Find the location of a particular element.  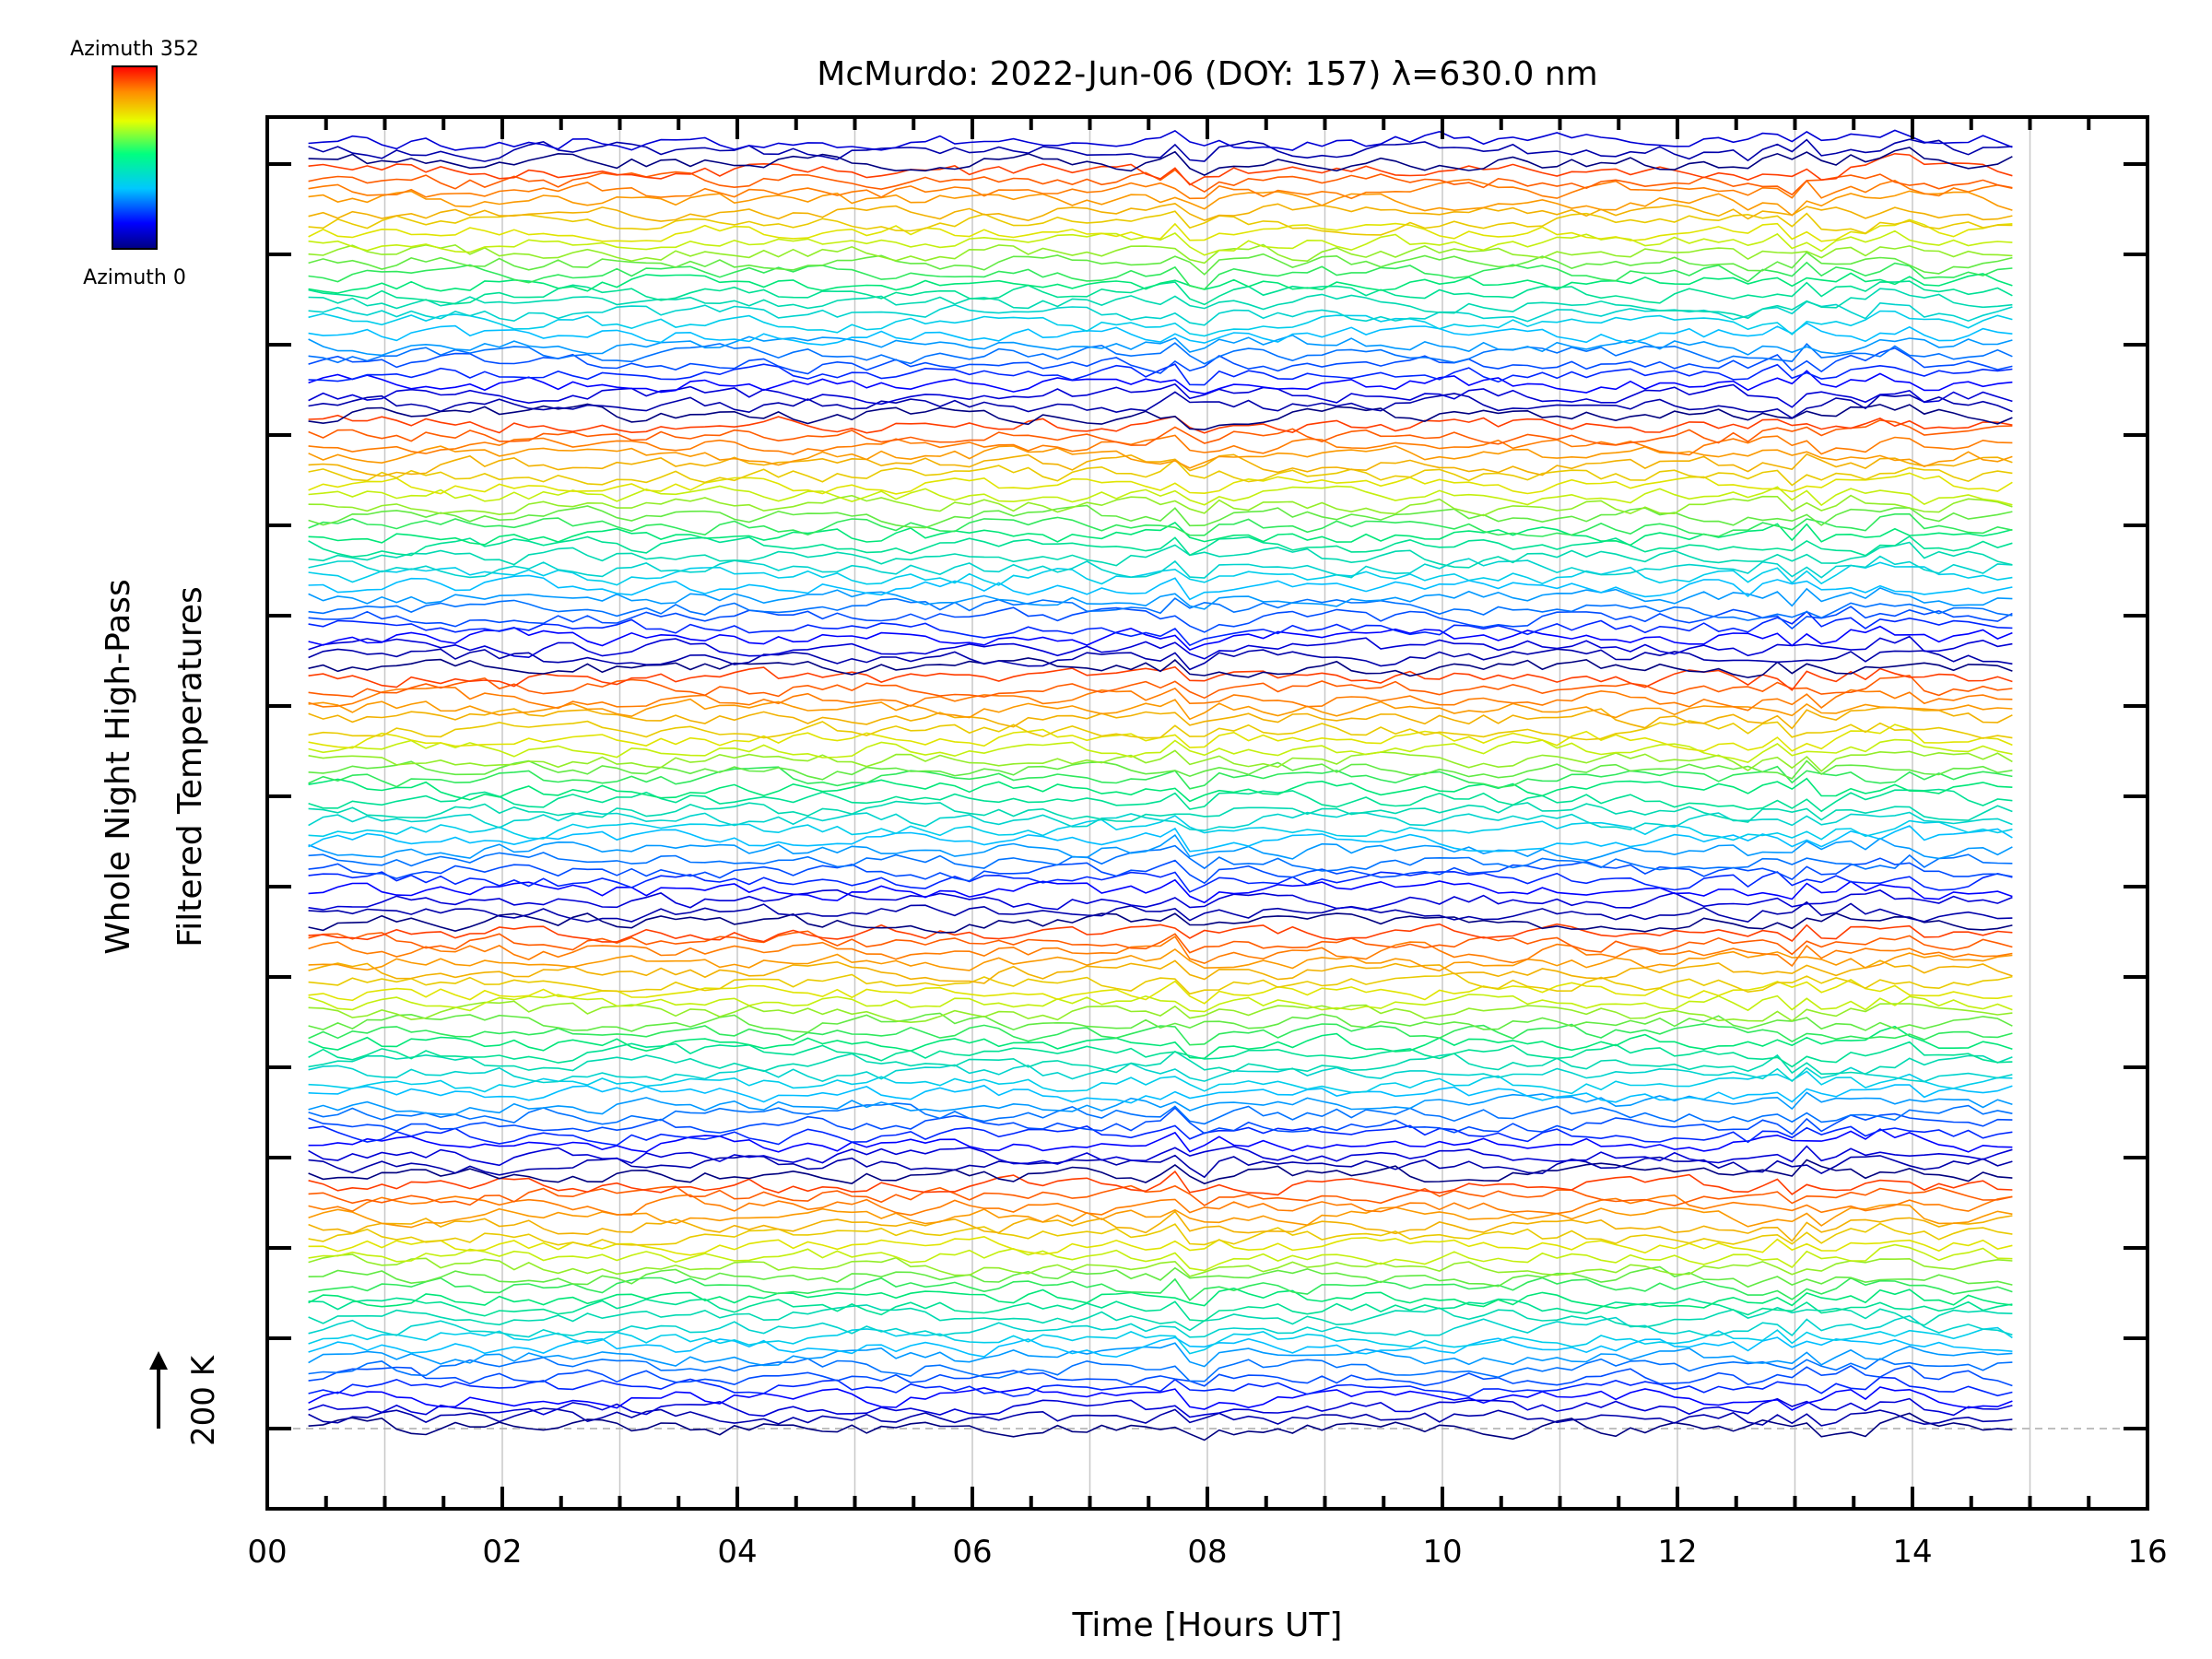

scale-bar-label: 200 K is located at coordinates (203, 1400).